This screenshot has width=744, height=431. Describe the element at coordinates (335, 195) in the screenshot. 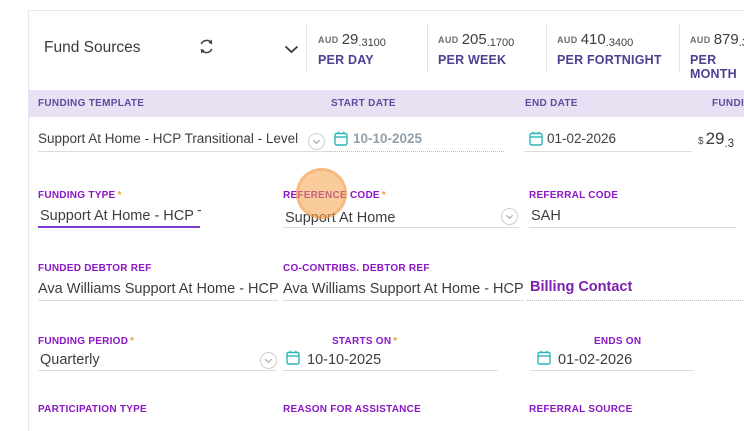

I see `reference-code-label: REFERENCE CODE *` at that location.